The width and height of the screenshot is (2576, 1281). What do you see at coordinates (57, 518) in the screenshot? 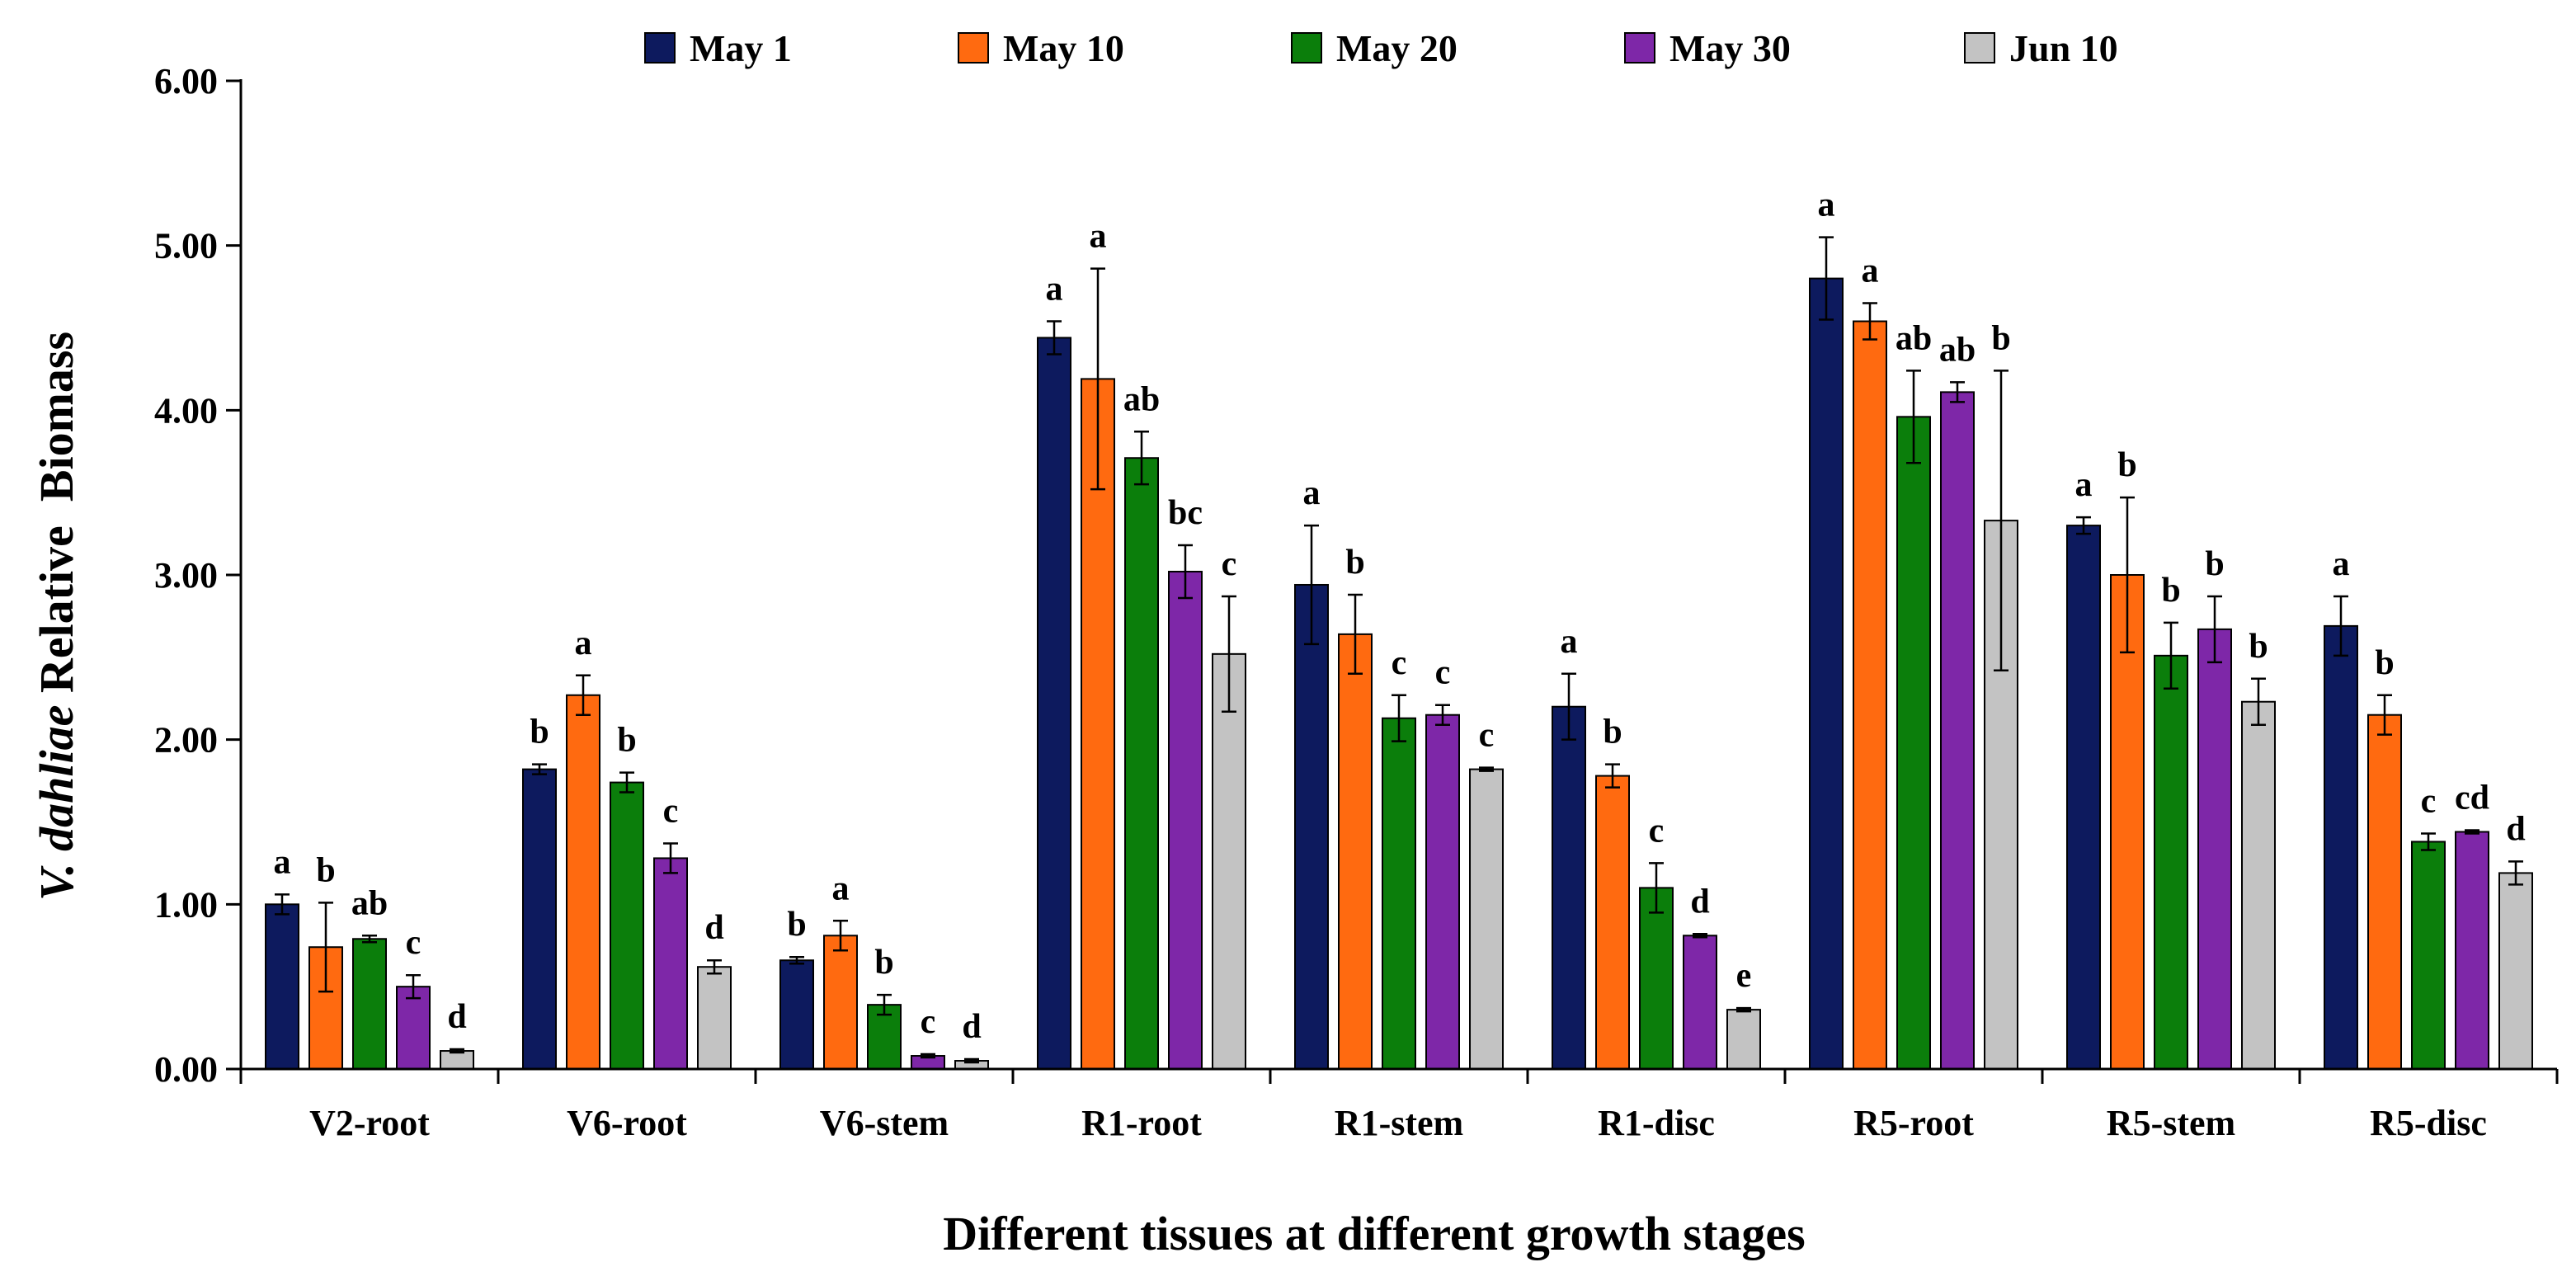
I see `y-axis-title-rest: Relative Biomass` at bounding box center [57, 518].